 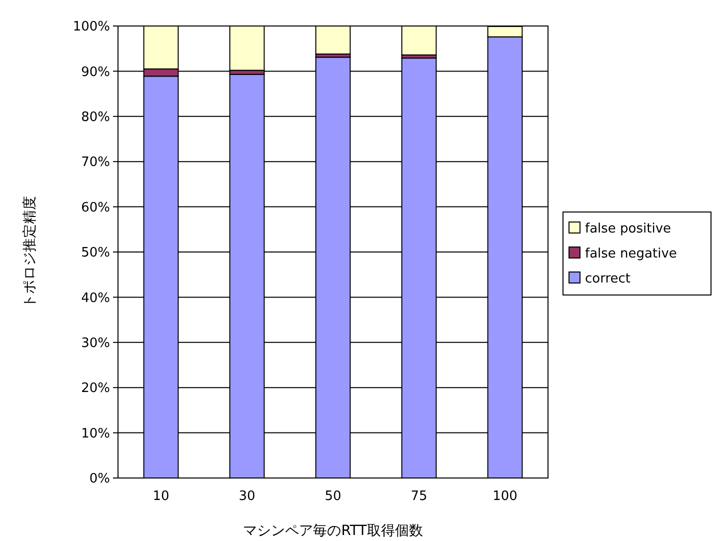 What do you see at coordinates (95, 298) in the screenshot?
I see `y-tick-label: 40%` at bounding box center [95, 298].